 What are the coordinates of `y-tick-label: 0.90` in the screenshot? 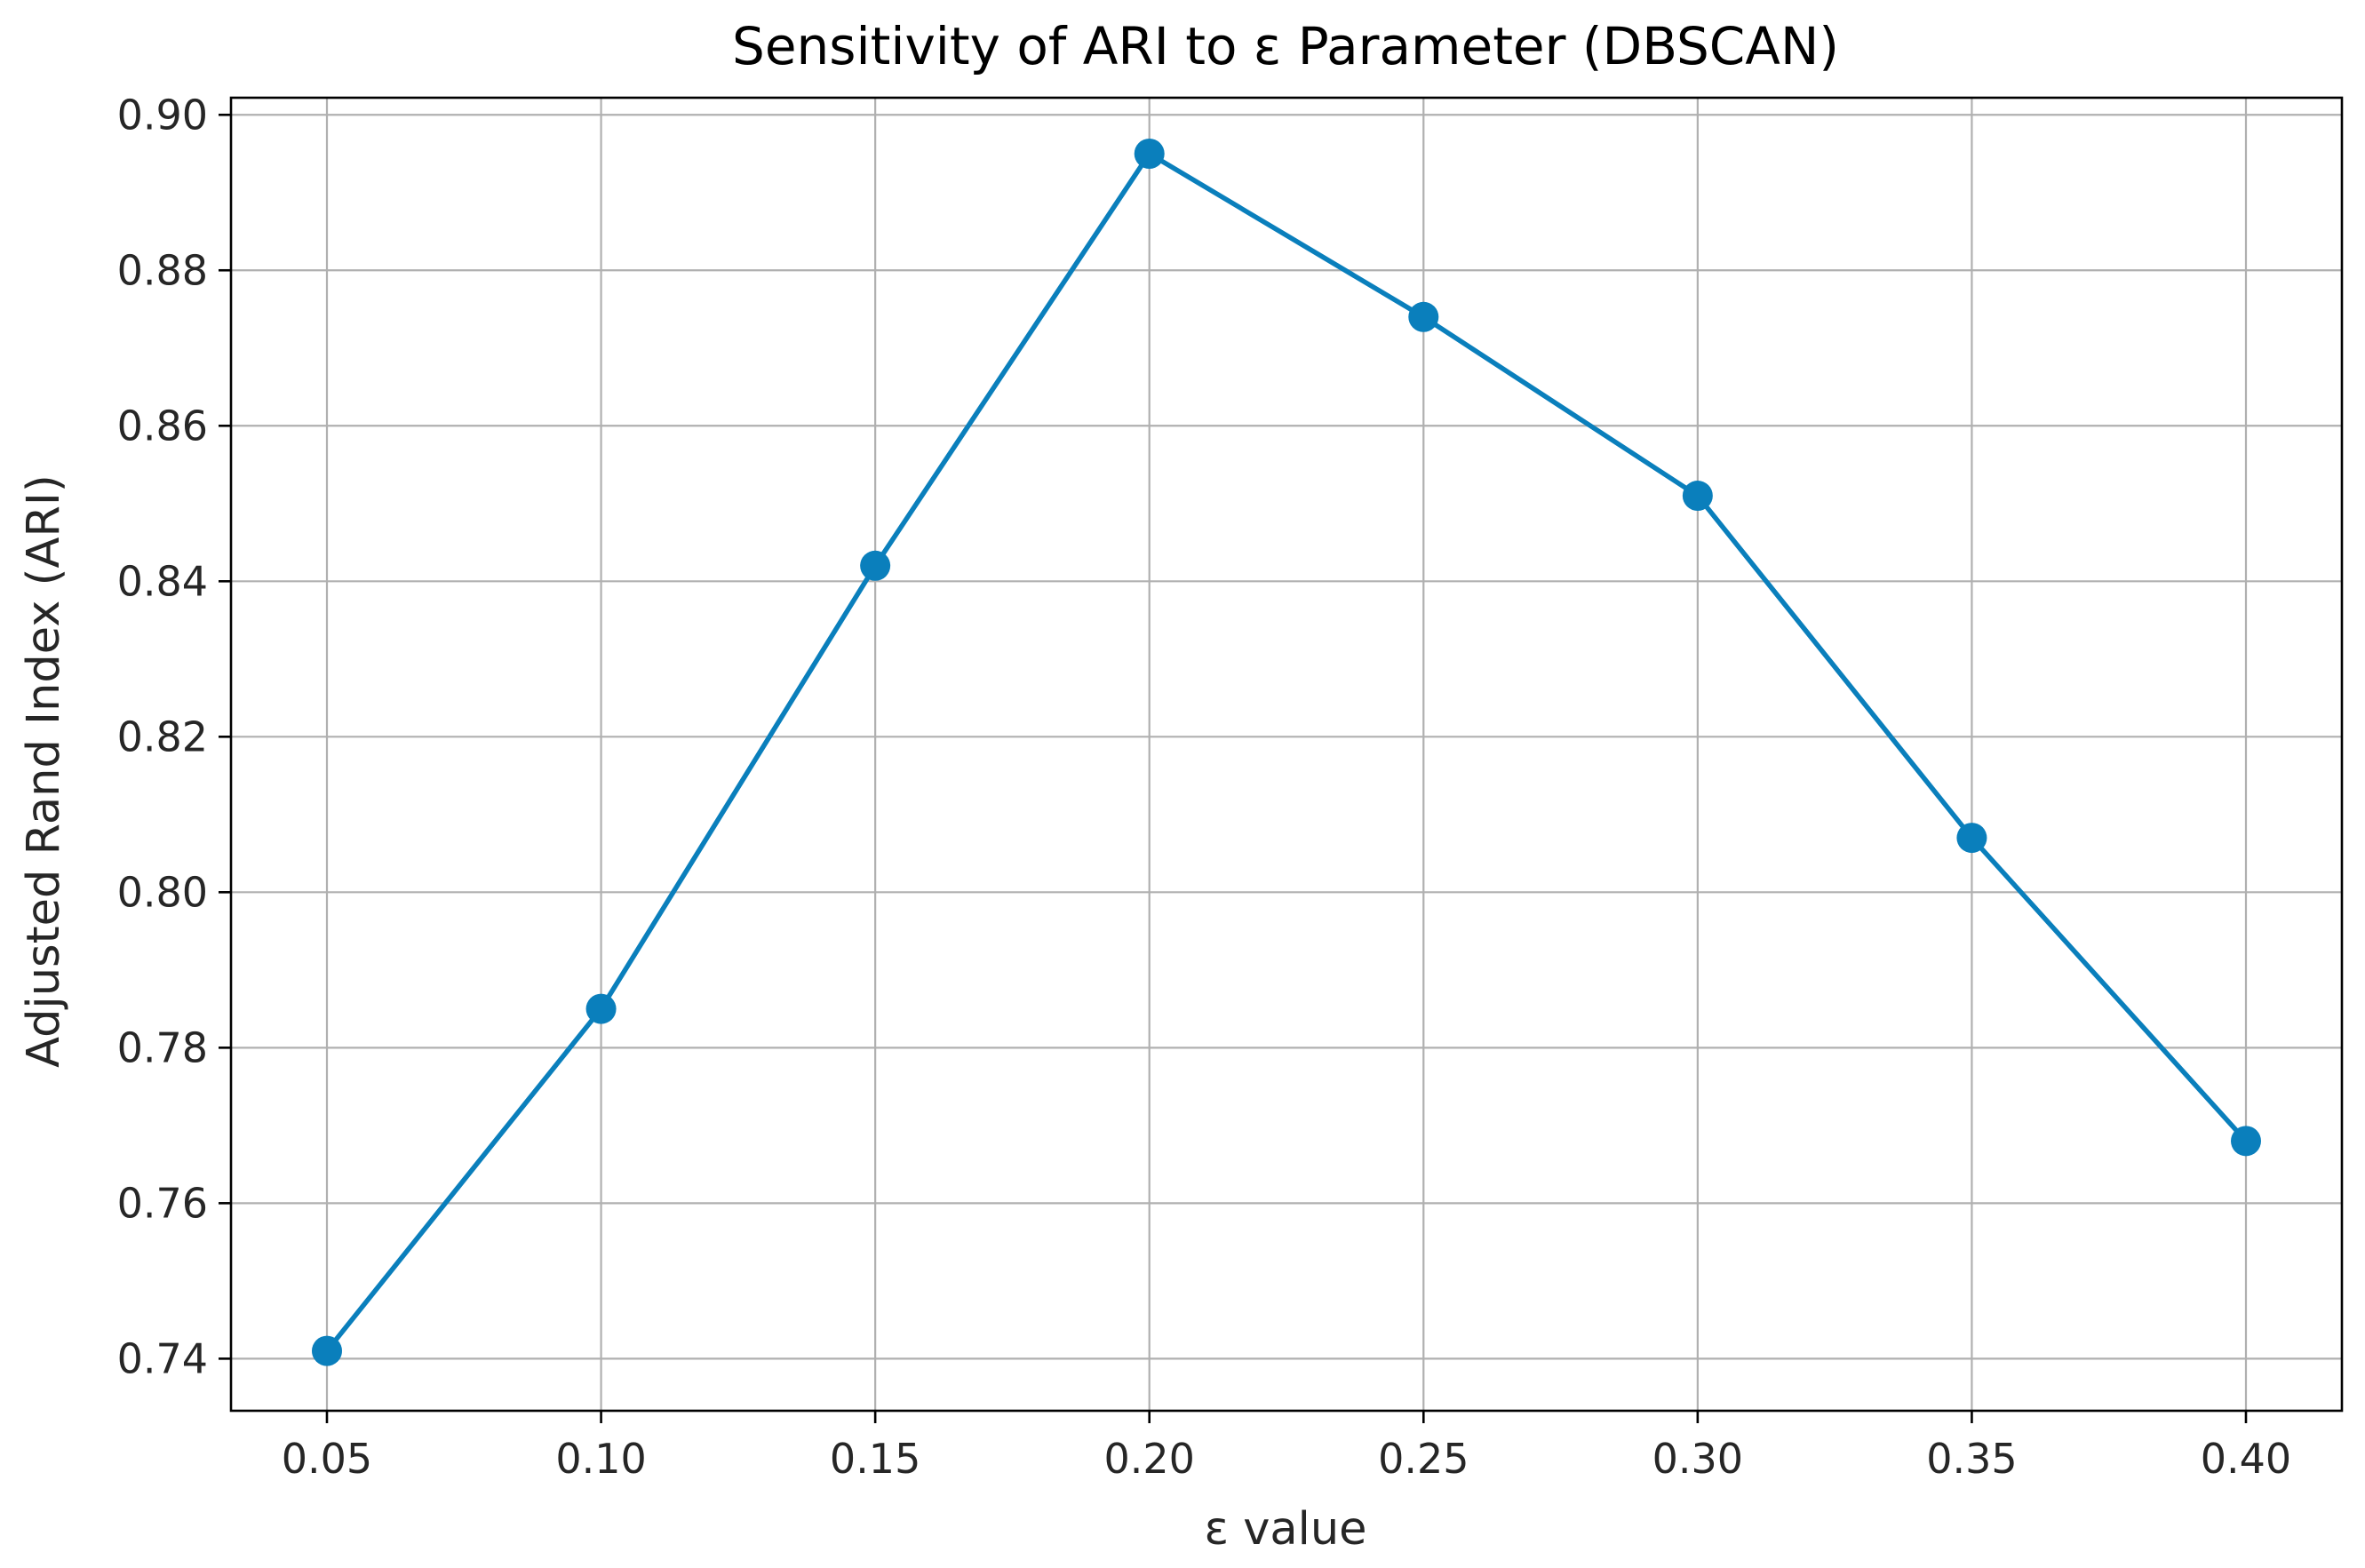 It's located at (162, 115).